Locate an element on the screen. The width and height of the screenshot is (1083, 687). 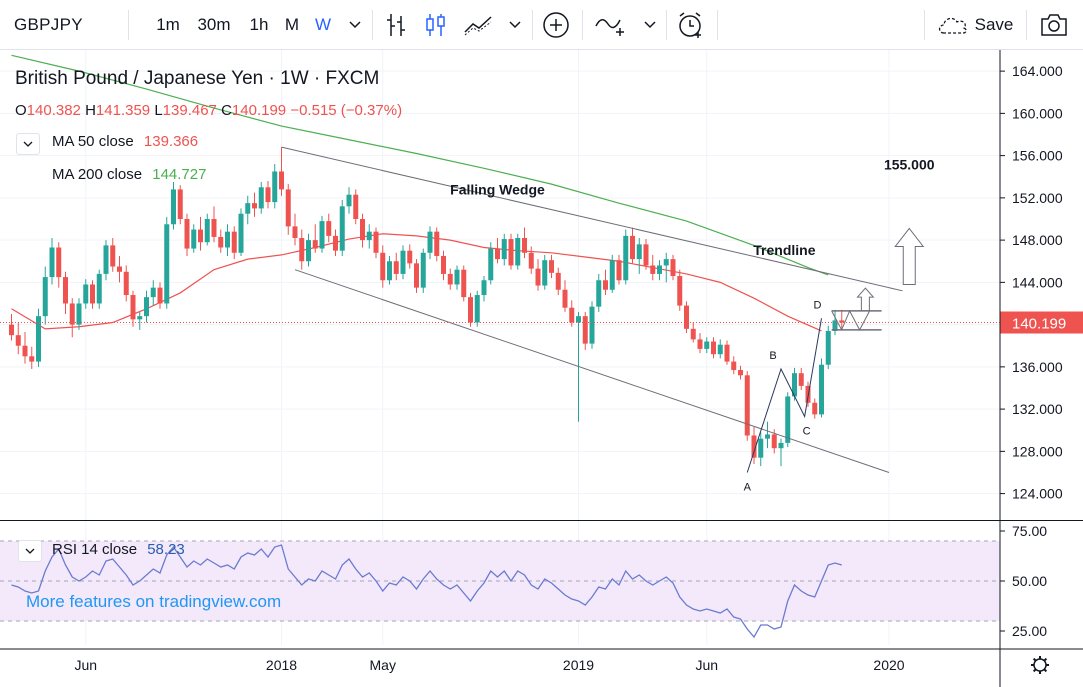
chart-style-dropdown-icon is located at coordinates (515, 25).